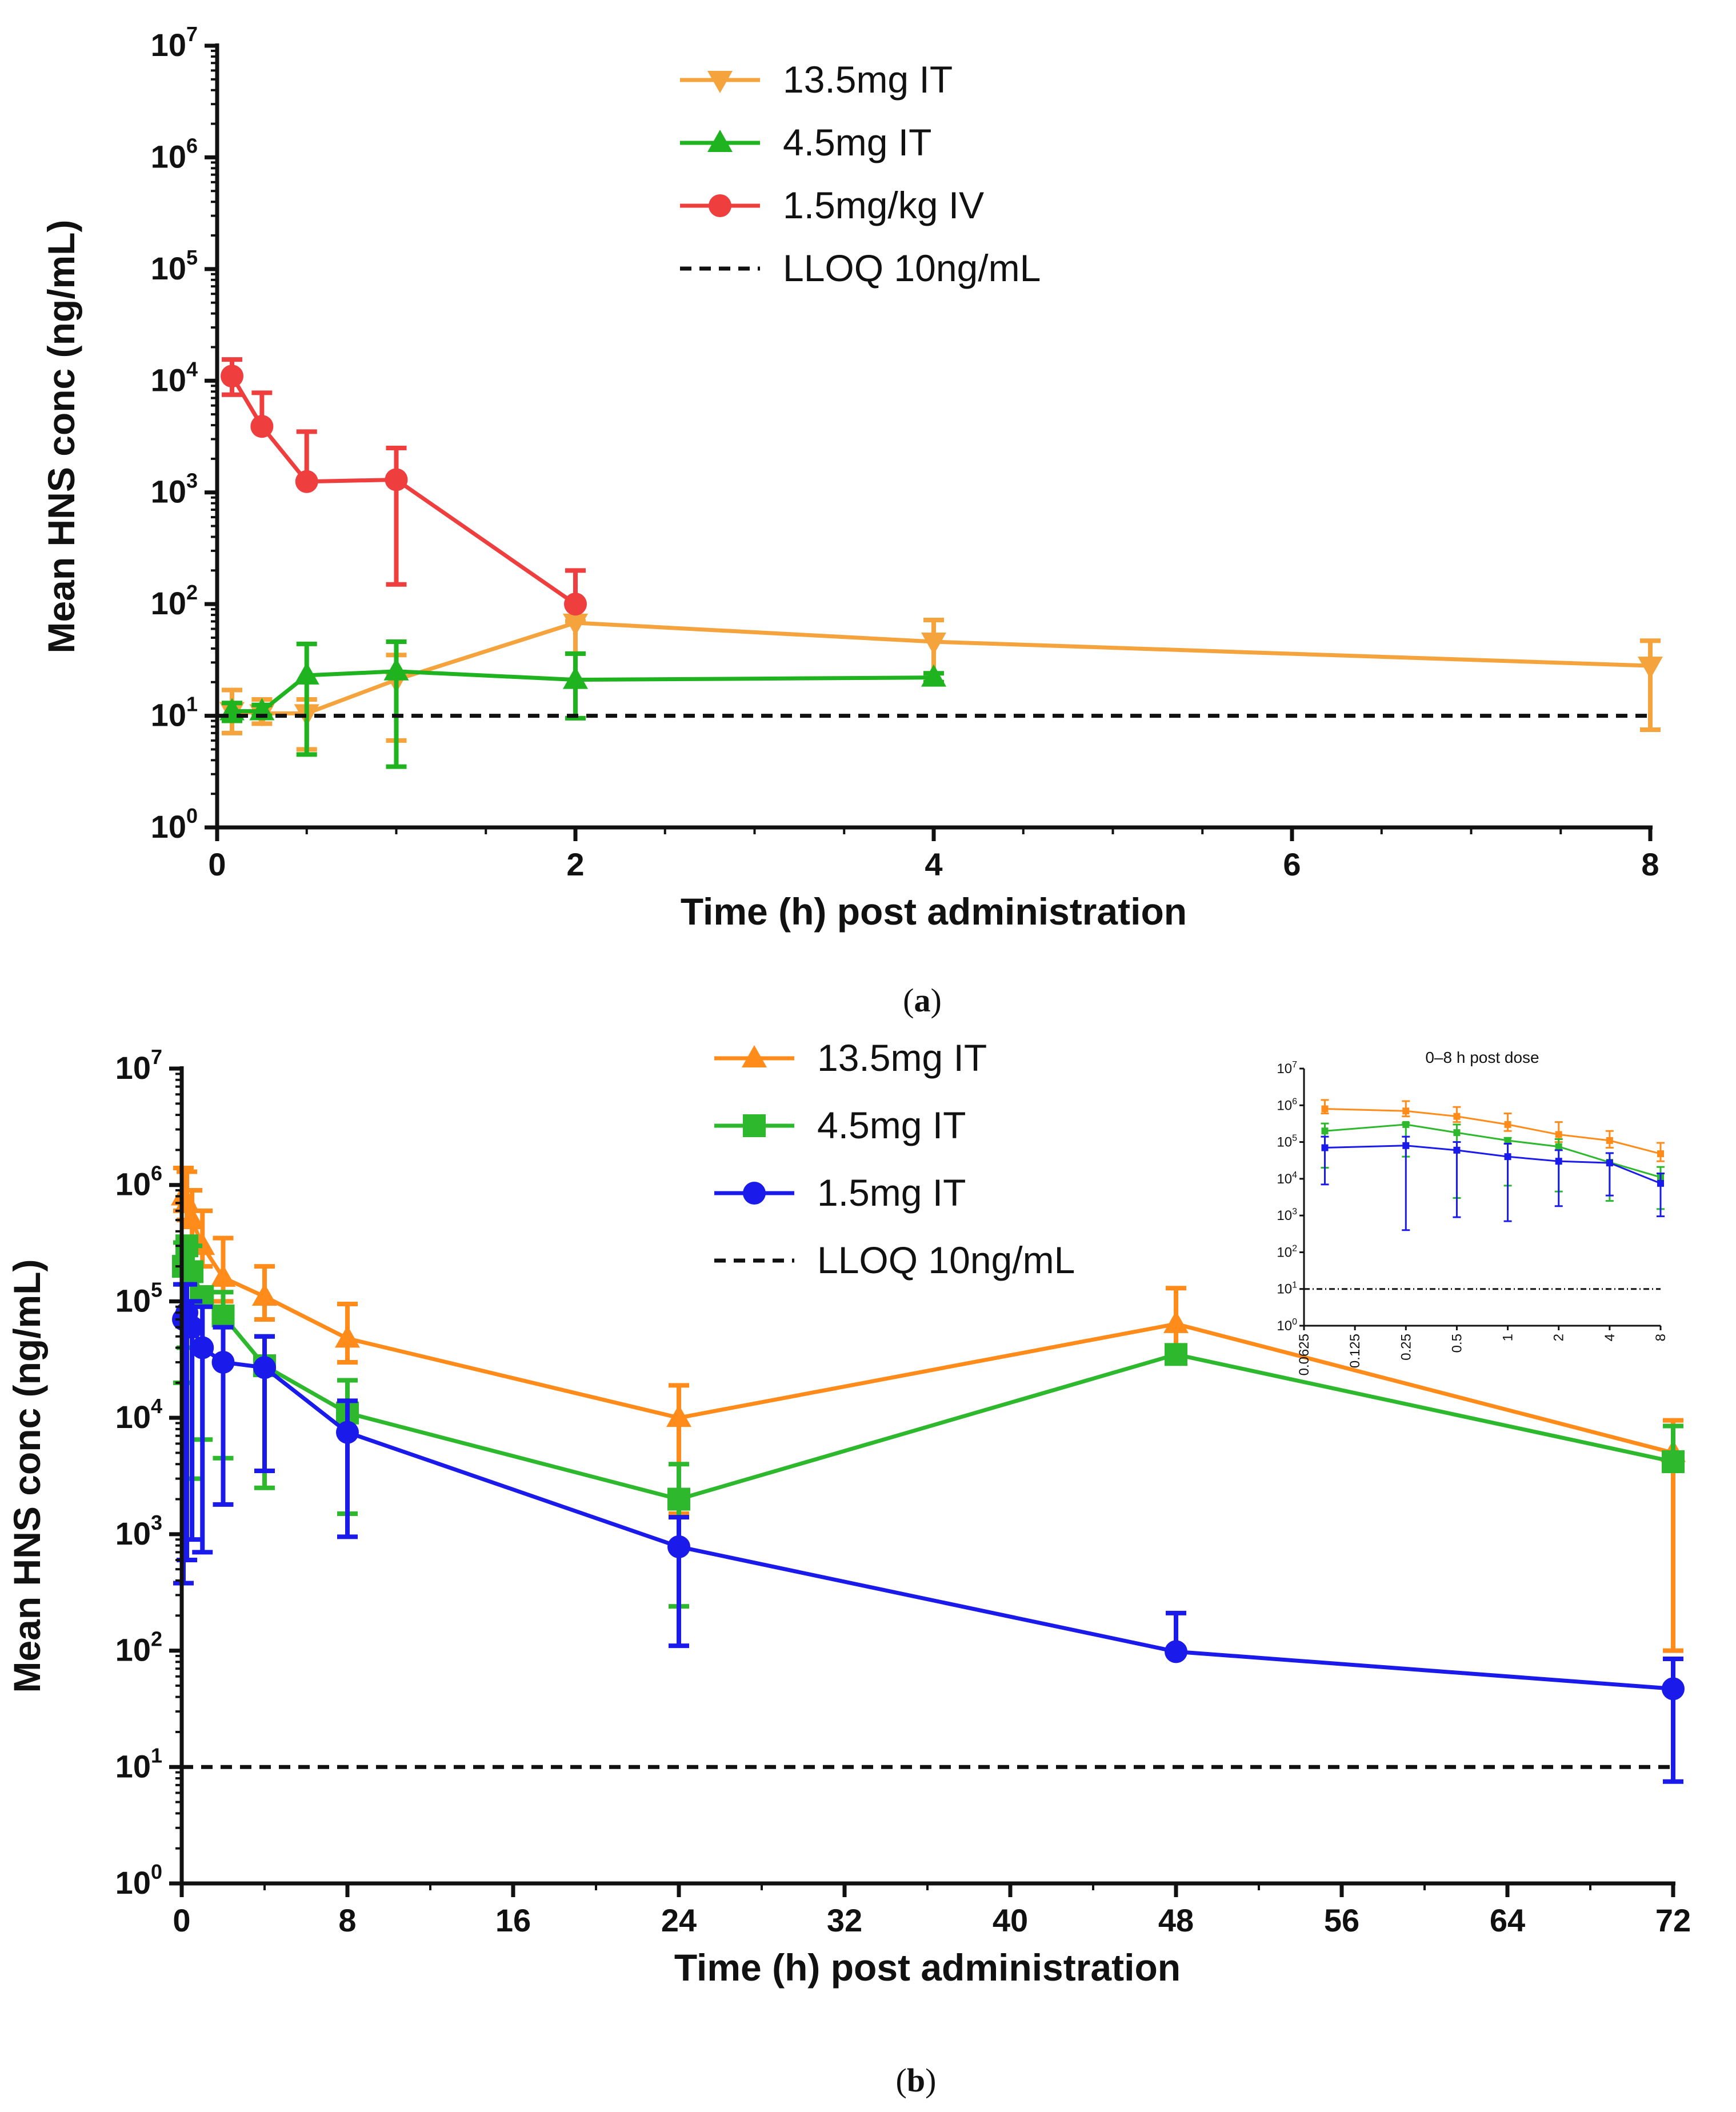  What do you see at coordinates (860, 173) in the screenshot?
I see `legend: 13.5mg IT 4.5mg IT 1.5mg/kg IV LLOQ 10ng/mL` at bounding box center [860, 173].